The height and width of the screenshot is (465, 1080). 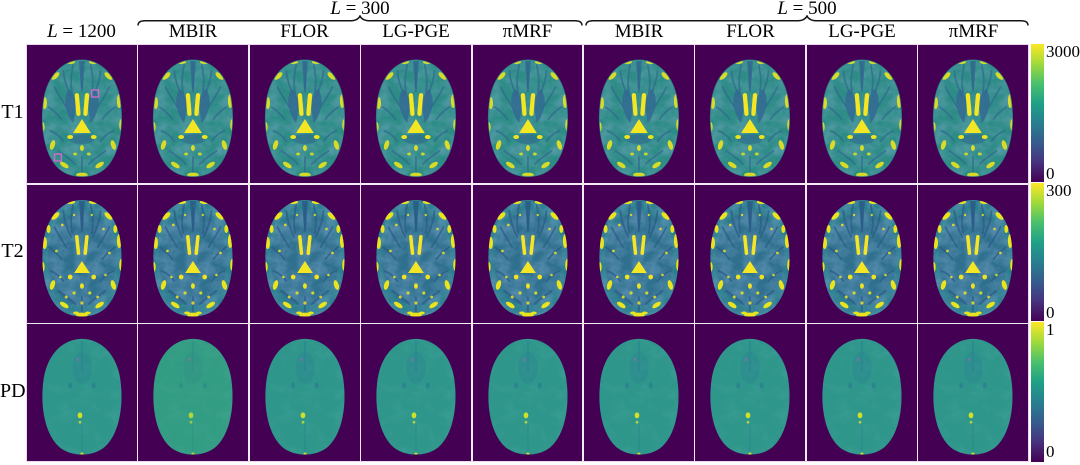 What do you see at coordinates (862, 31) in the screenshot?
I see `column-label-lg-pge-7: LG-PGE` at bounding box center [862, 31].